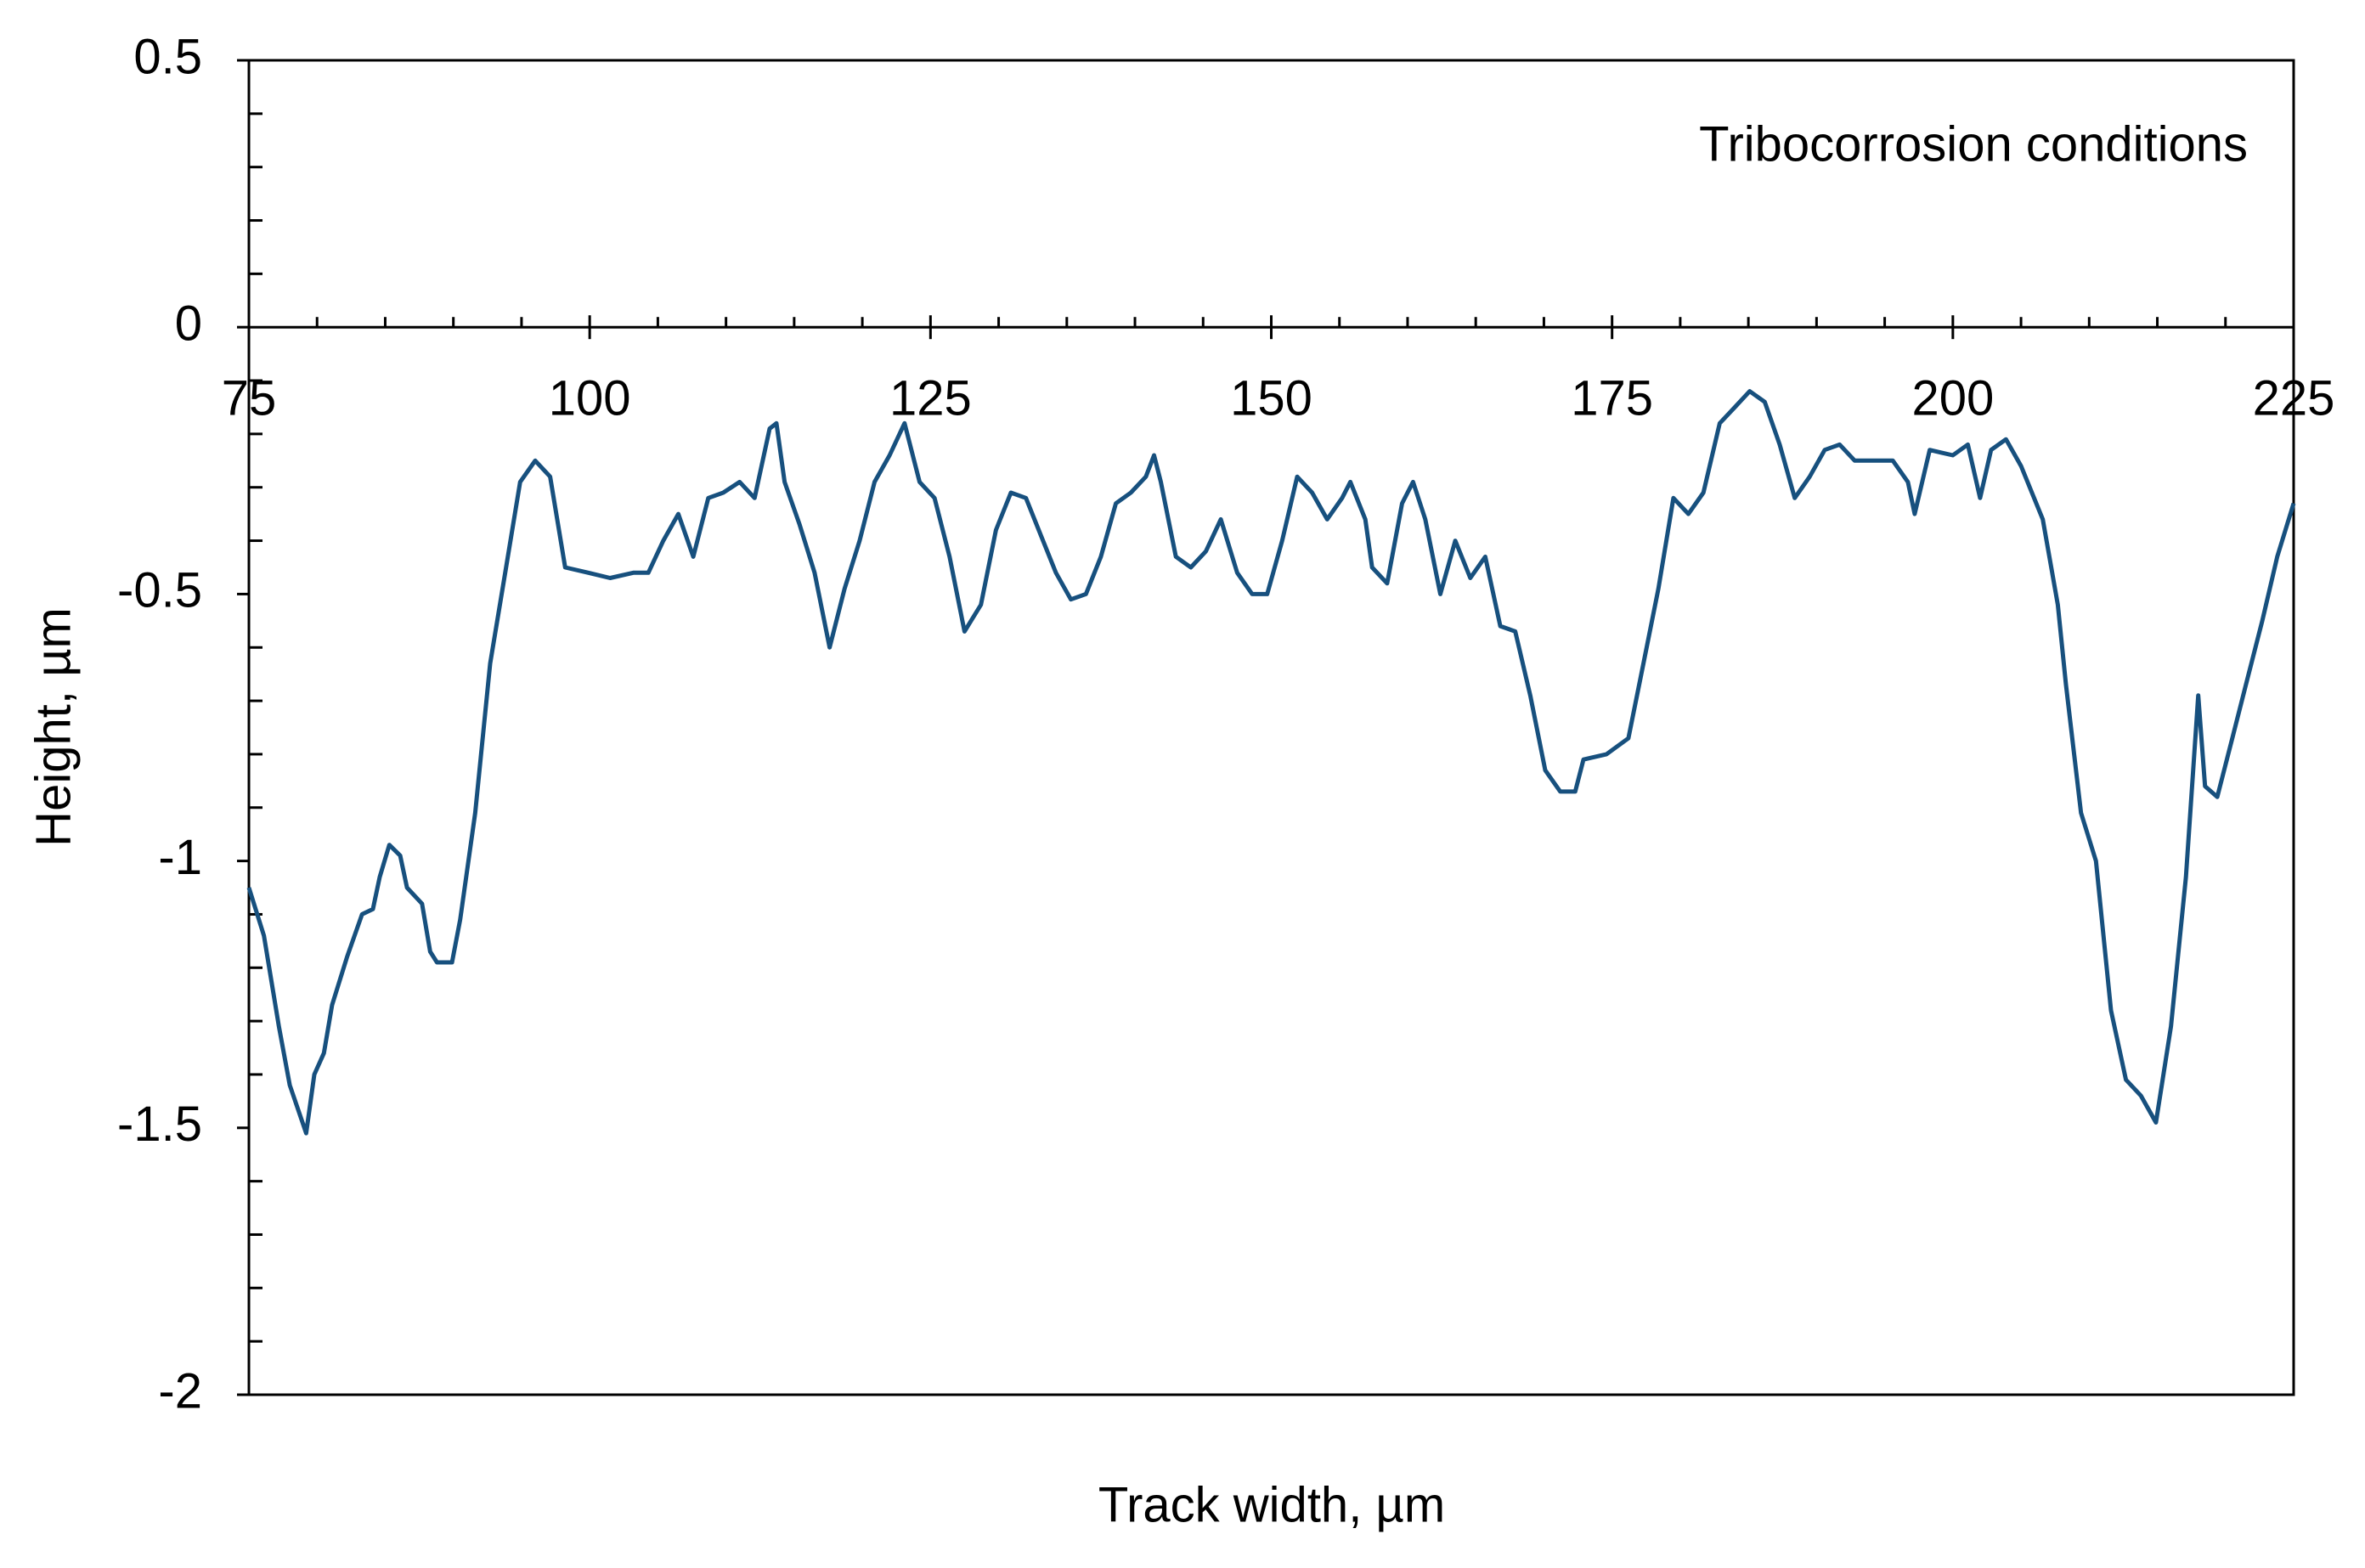 Image resolution: width=2365 pixels, height=1568 pixels. Describe the element at coordinates (188, 324) in the screenshot. I see `y-tick-label: 0` at that location.